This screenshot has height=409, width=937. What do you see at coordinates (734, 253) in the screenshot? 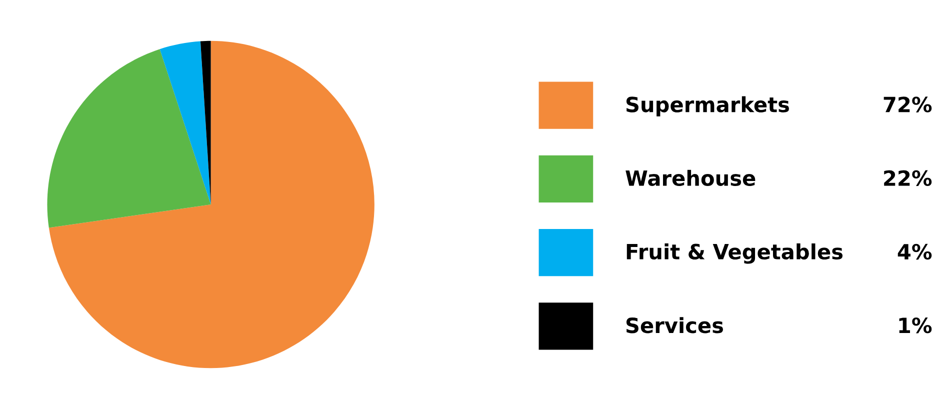
I see `legend-label: Fruit & Vegetables` at bounding box center [734, 253].